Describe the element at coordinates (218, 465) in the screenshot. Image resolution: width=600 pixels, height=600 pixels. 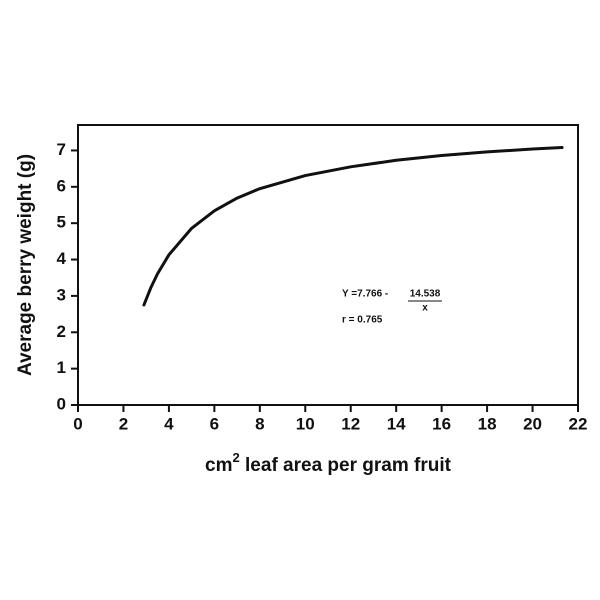
I see `x-label-part: cm` at that location.